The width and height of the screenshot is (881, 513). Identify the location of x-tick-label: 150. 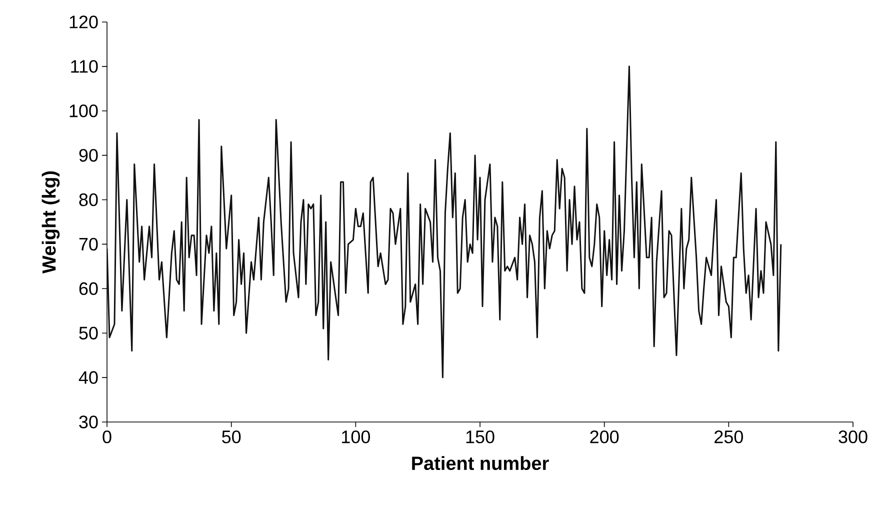
(480, 437).